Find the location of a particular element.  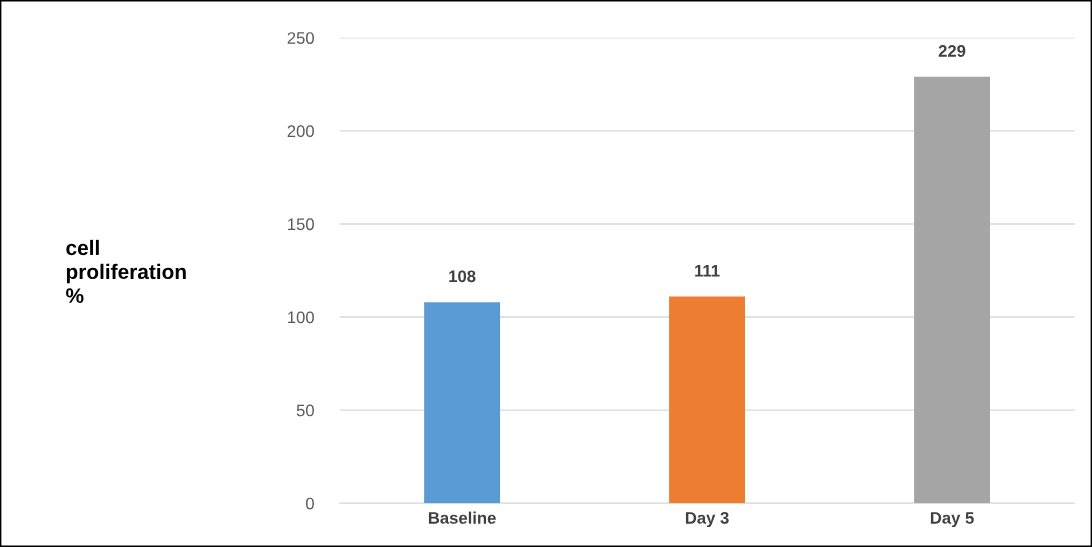

data-label: 111 is located at coordinates (707, 270).